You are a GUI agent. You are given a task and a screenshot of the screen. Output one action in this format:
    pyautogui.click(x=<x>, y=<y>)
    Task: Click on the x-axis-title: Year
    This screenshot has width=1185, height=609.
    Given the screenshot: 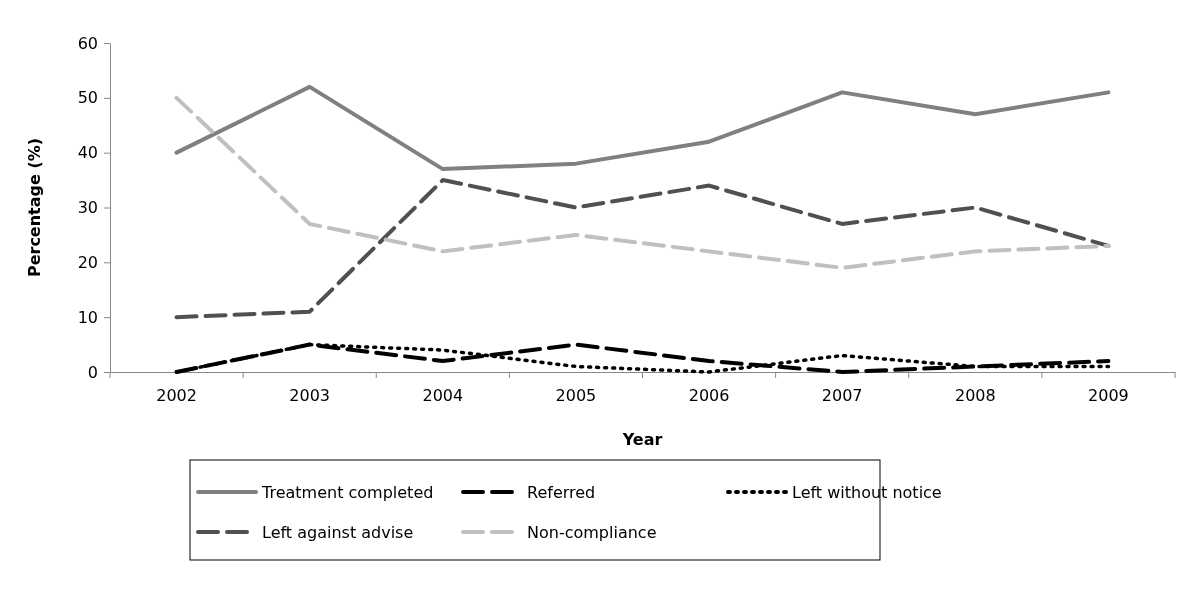 What is the action you would take?
    pyautogui.click(x=642, y=439)
    